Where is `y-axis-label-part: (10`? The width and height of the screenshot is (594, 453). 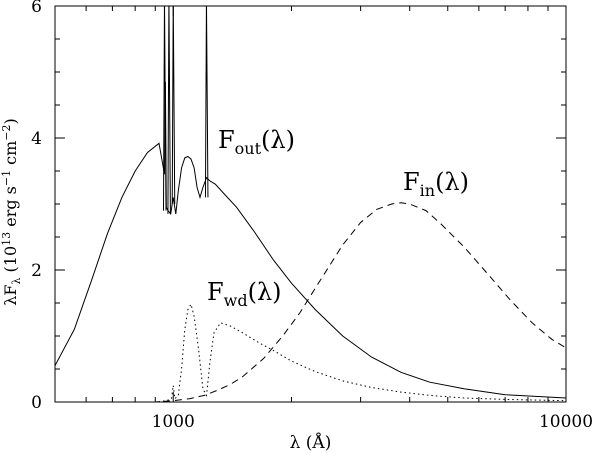 y-axis-label-part: (10 is located at coordinates (10, 262).